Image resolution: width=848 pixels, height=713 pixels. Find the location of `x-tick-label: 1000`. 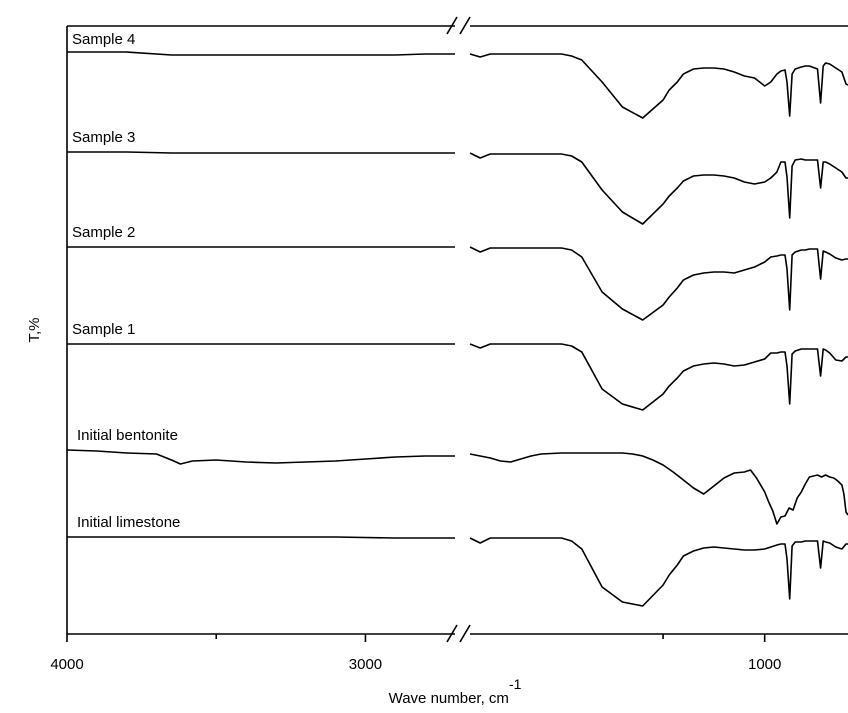

x-tick-label: 1000 is located at coordinates (764, 664).